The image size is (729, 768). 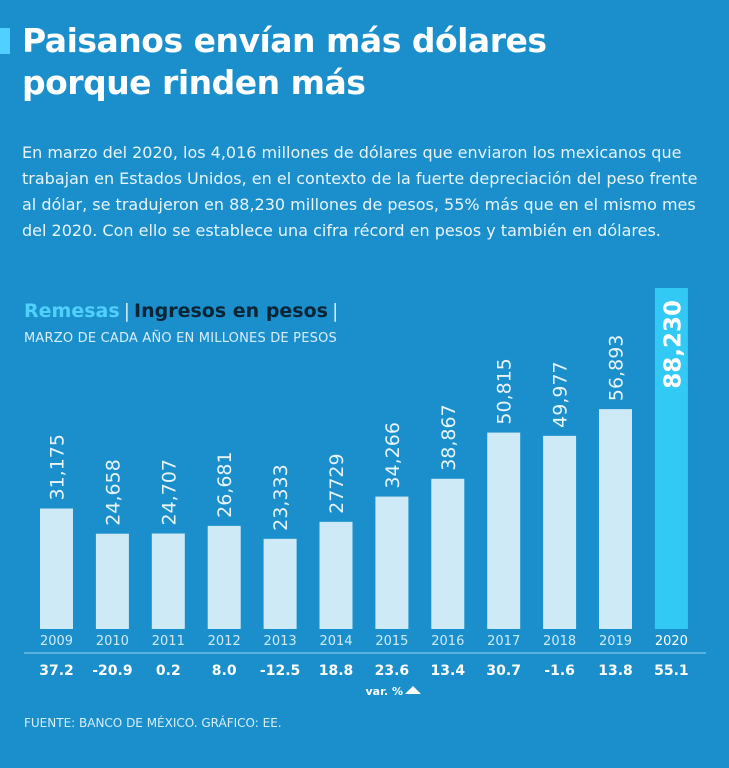 I want to click on variation-2020: 55.1, so click(x=671, y=671).